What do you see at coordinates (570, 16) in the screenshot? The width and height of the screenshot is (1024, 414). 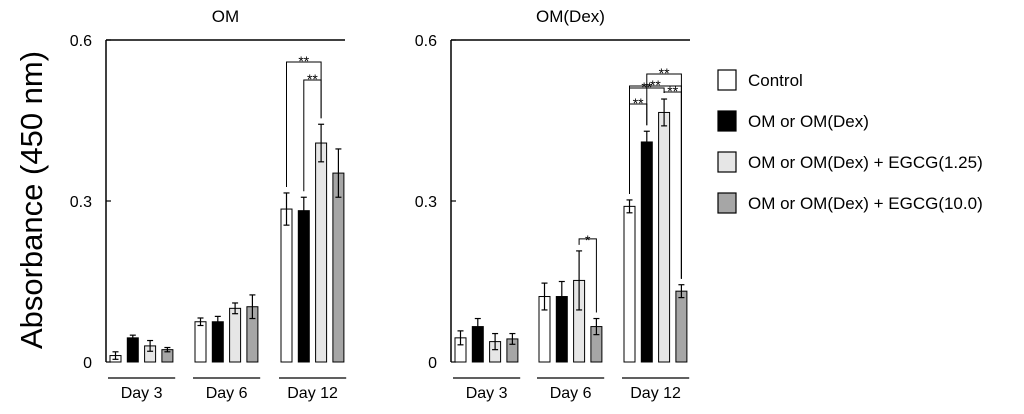 I see `chart-title: OM(Dex)` at bounding box center [570, 16].